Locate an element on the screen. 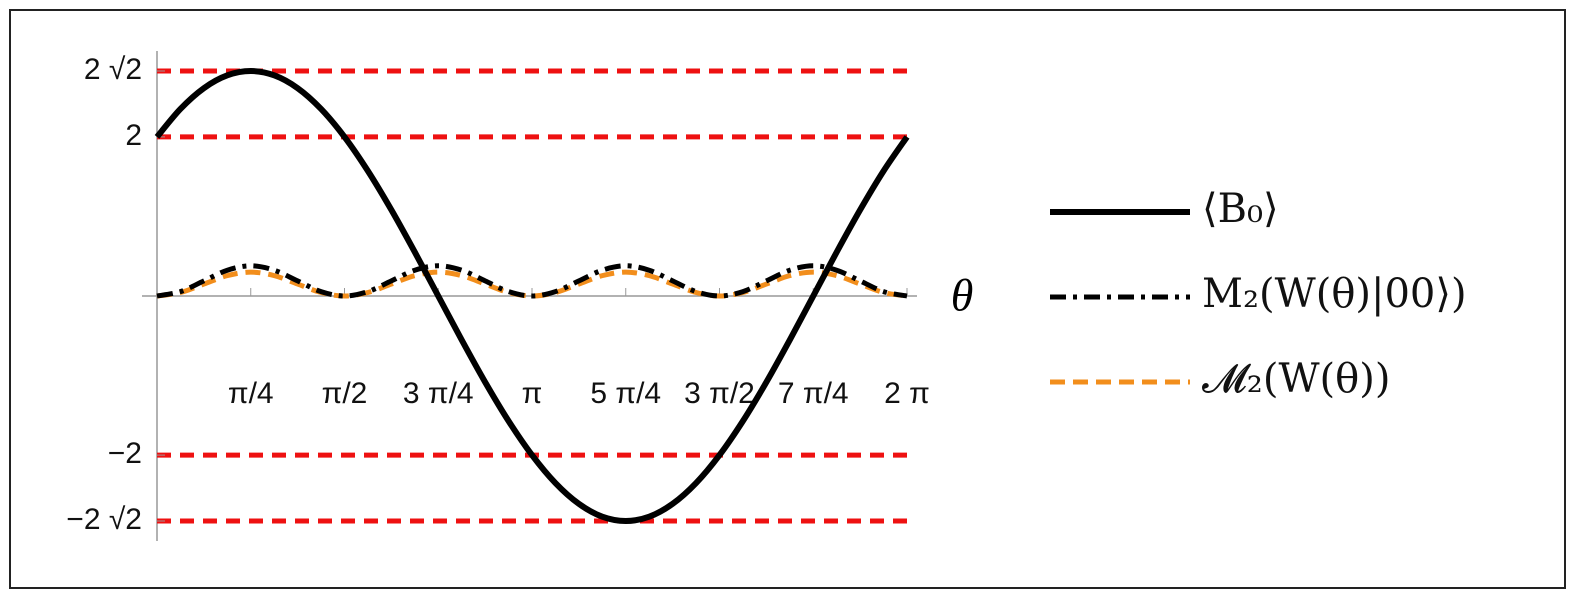 This screenshot has width=1577, height=603. x-axis-label: θ is located at coordinates (962, 295).